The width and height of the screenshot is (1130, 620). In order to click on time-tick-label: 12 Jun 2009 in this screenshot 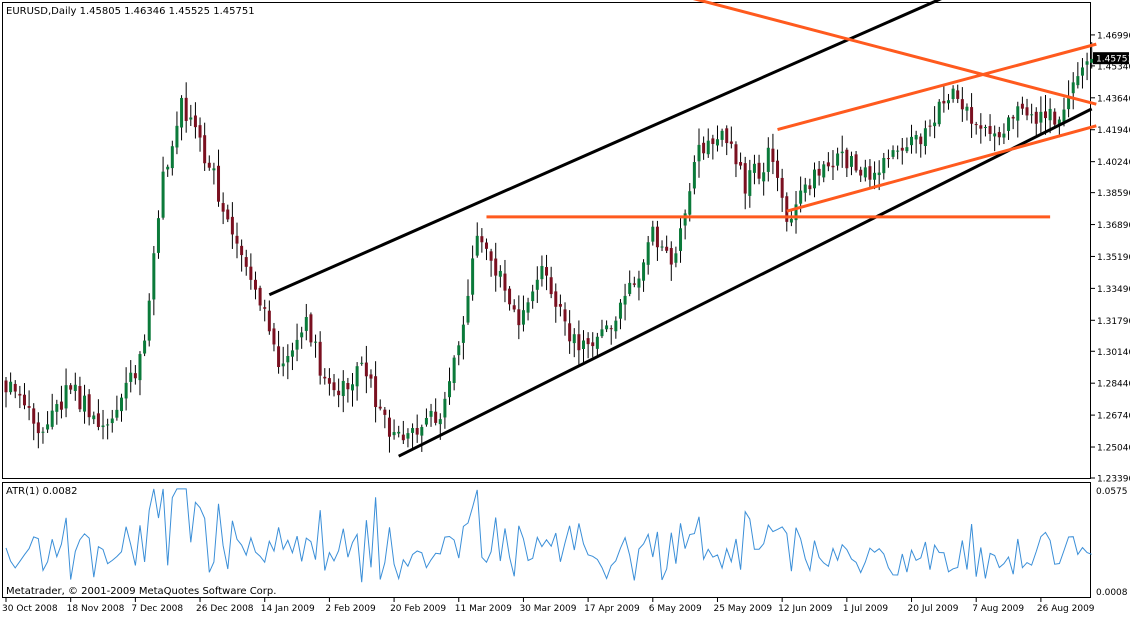, I will do `click(805, 609)`.